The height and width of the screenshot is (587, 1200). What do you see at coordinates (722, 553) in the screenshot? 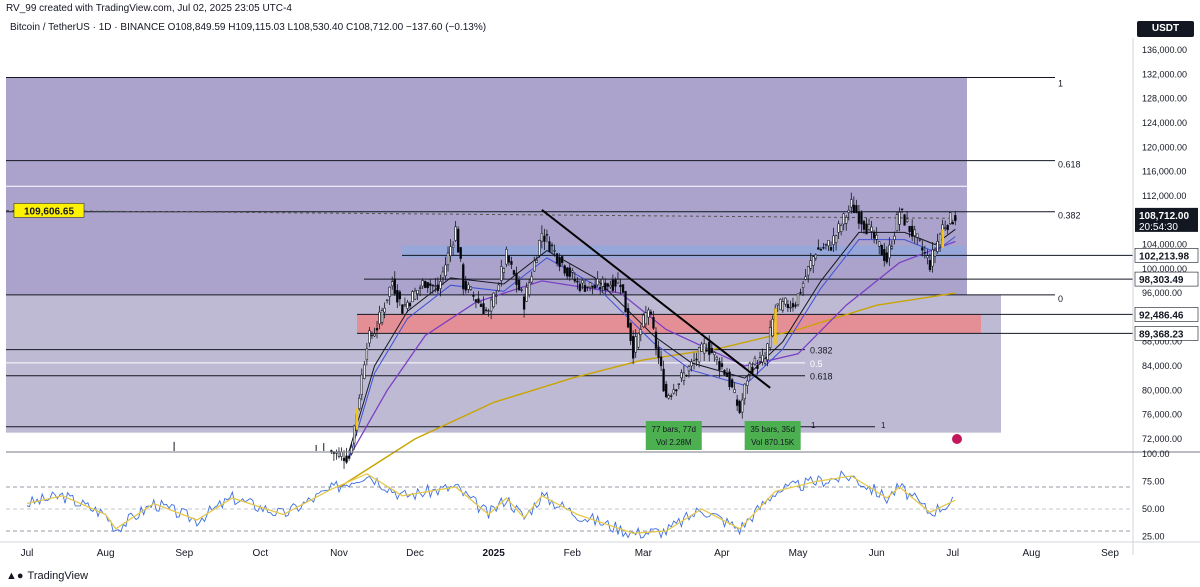
I see `time-axis-label: Apr` at bounding box center [722, 553].